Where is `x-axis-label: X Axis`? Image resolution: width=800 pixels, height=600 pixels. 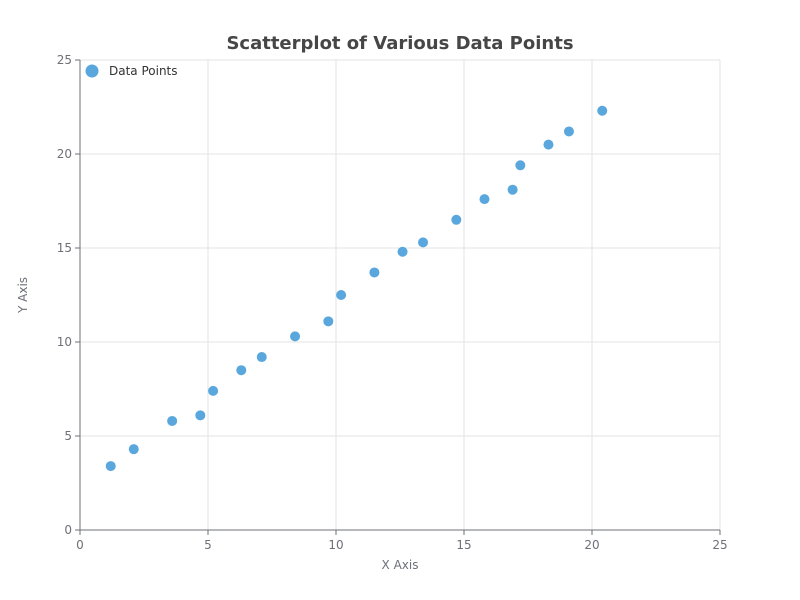
x-axis-label: X Axis is located at coordinates (400, 565).